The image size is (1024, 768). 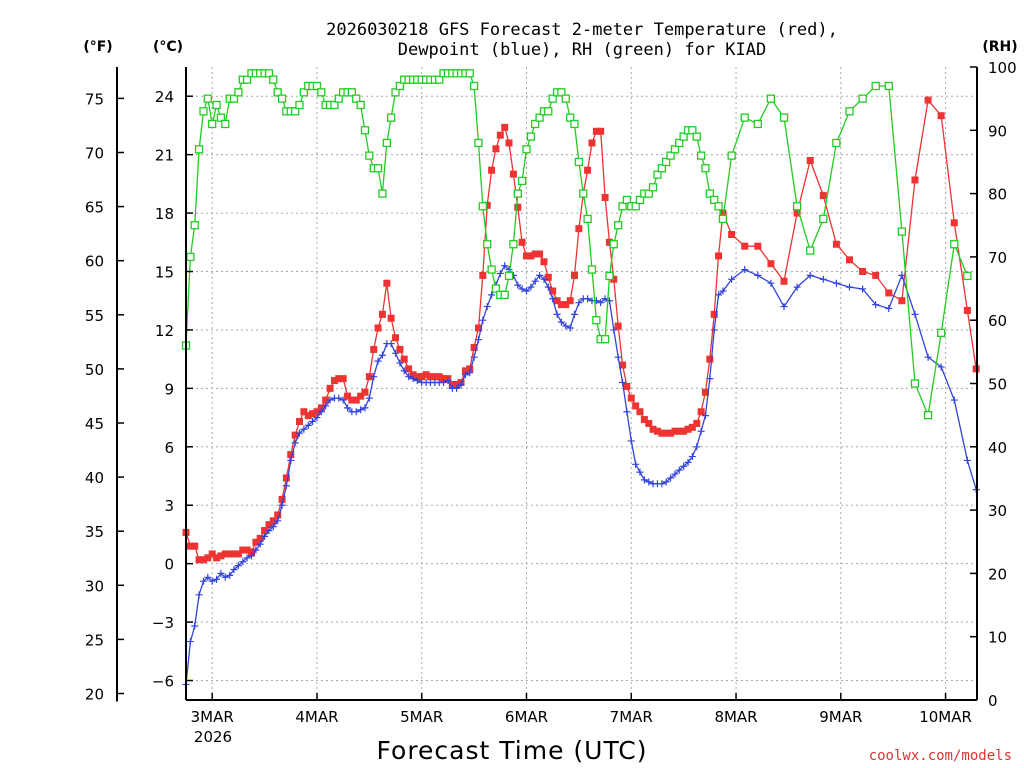 I want to click on c-tick-label: −6, so click(x=163, y=682).